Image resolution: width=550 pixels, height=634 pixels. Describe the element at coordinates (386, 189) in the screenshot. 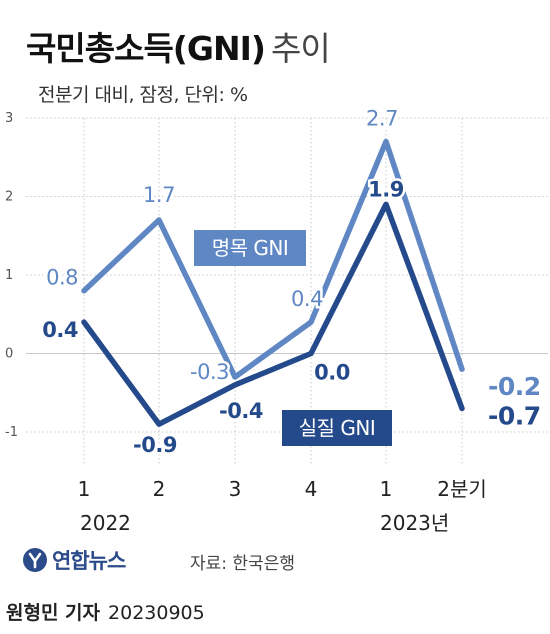

I see `real-data-label: 1.9` at that location.